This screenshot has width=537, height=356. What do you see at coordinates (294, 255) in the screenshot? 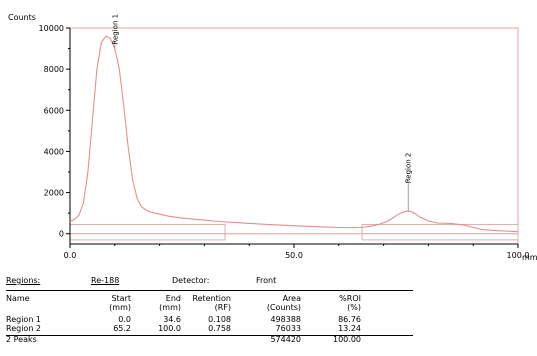
I see `x-tick-label: 50.0` at bounding box center [294, 255].